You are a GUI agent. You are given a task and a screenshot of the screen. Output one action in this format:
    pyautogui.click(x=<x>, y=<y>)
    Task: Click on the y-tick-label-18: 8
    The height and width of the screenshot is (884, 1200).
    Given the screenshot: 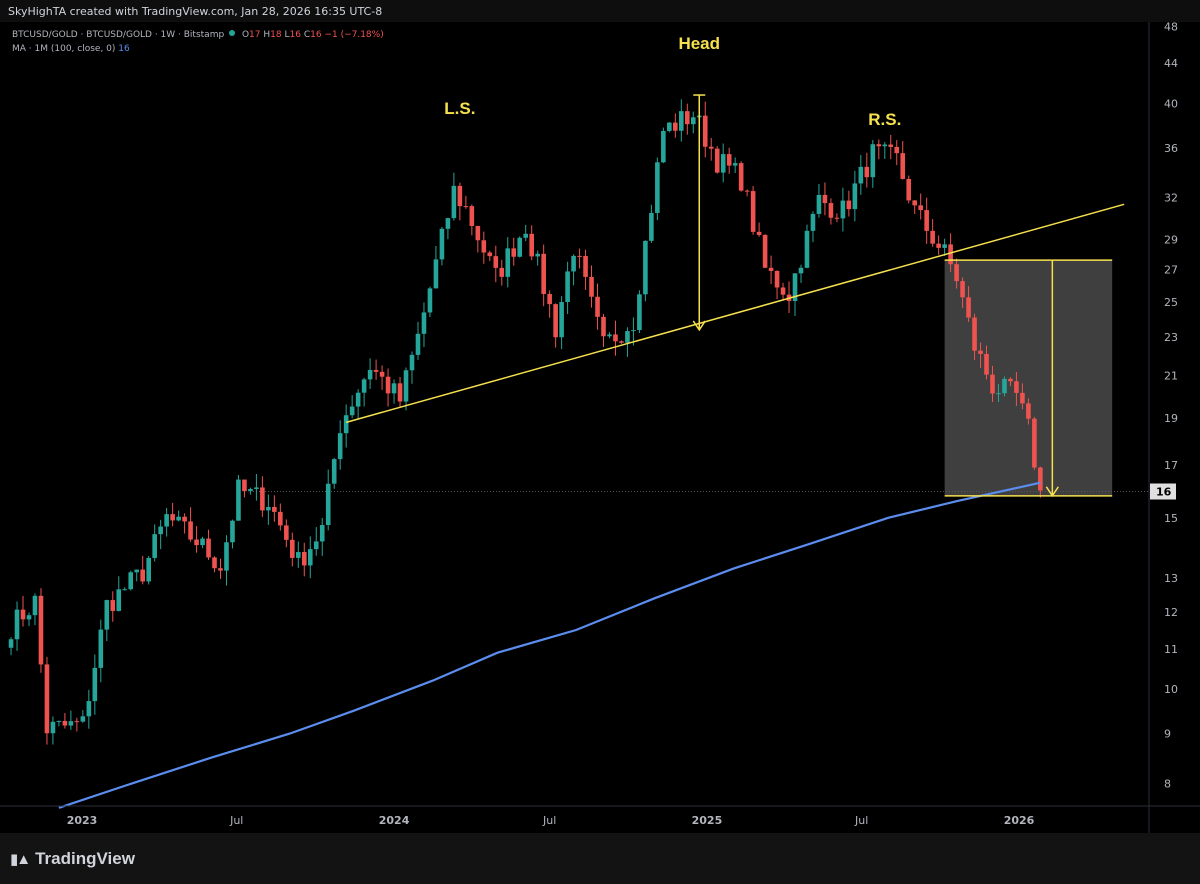 What is the action you would take?
    pyautogui.click(x=1167, y=783)
    